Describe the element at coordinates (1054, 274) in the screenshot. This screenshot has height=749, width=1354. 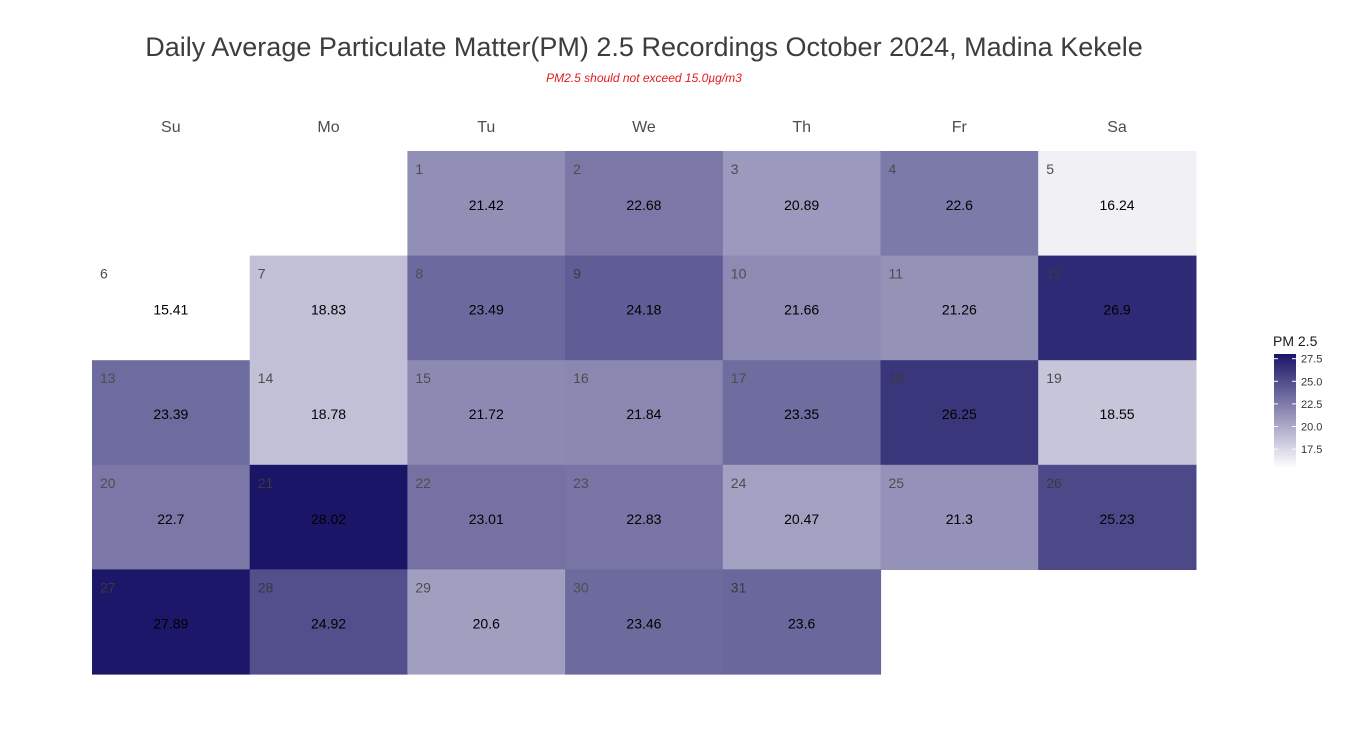
I see `day-number: 12` at that location.